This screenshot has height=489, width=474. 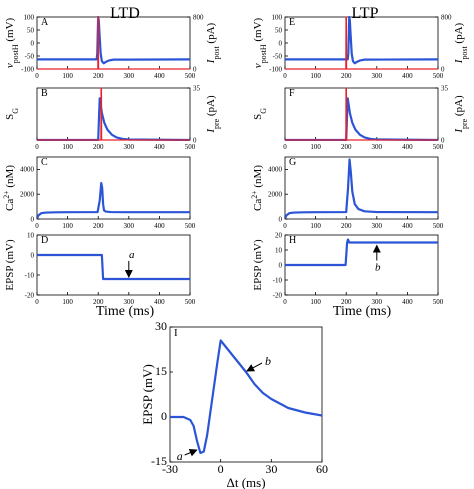 What do you see at coordinates (44, 162) in the screenshot?
I see `panel-letter: C` at bounding box center [44, 162].